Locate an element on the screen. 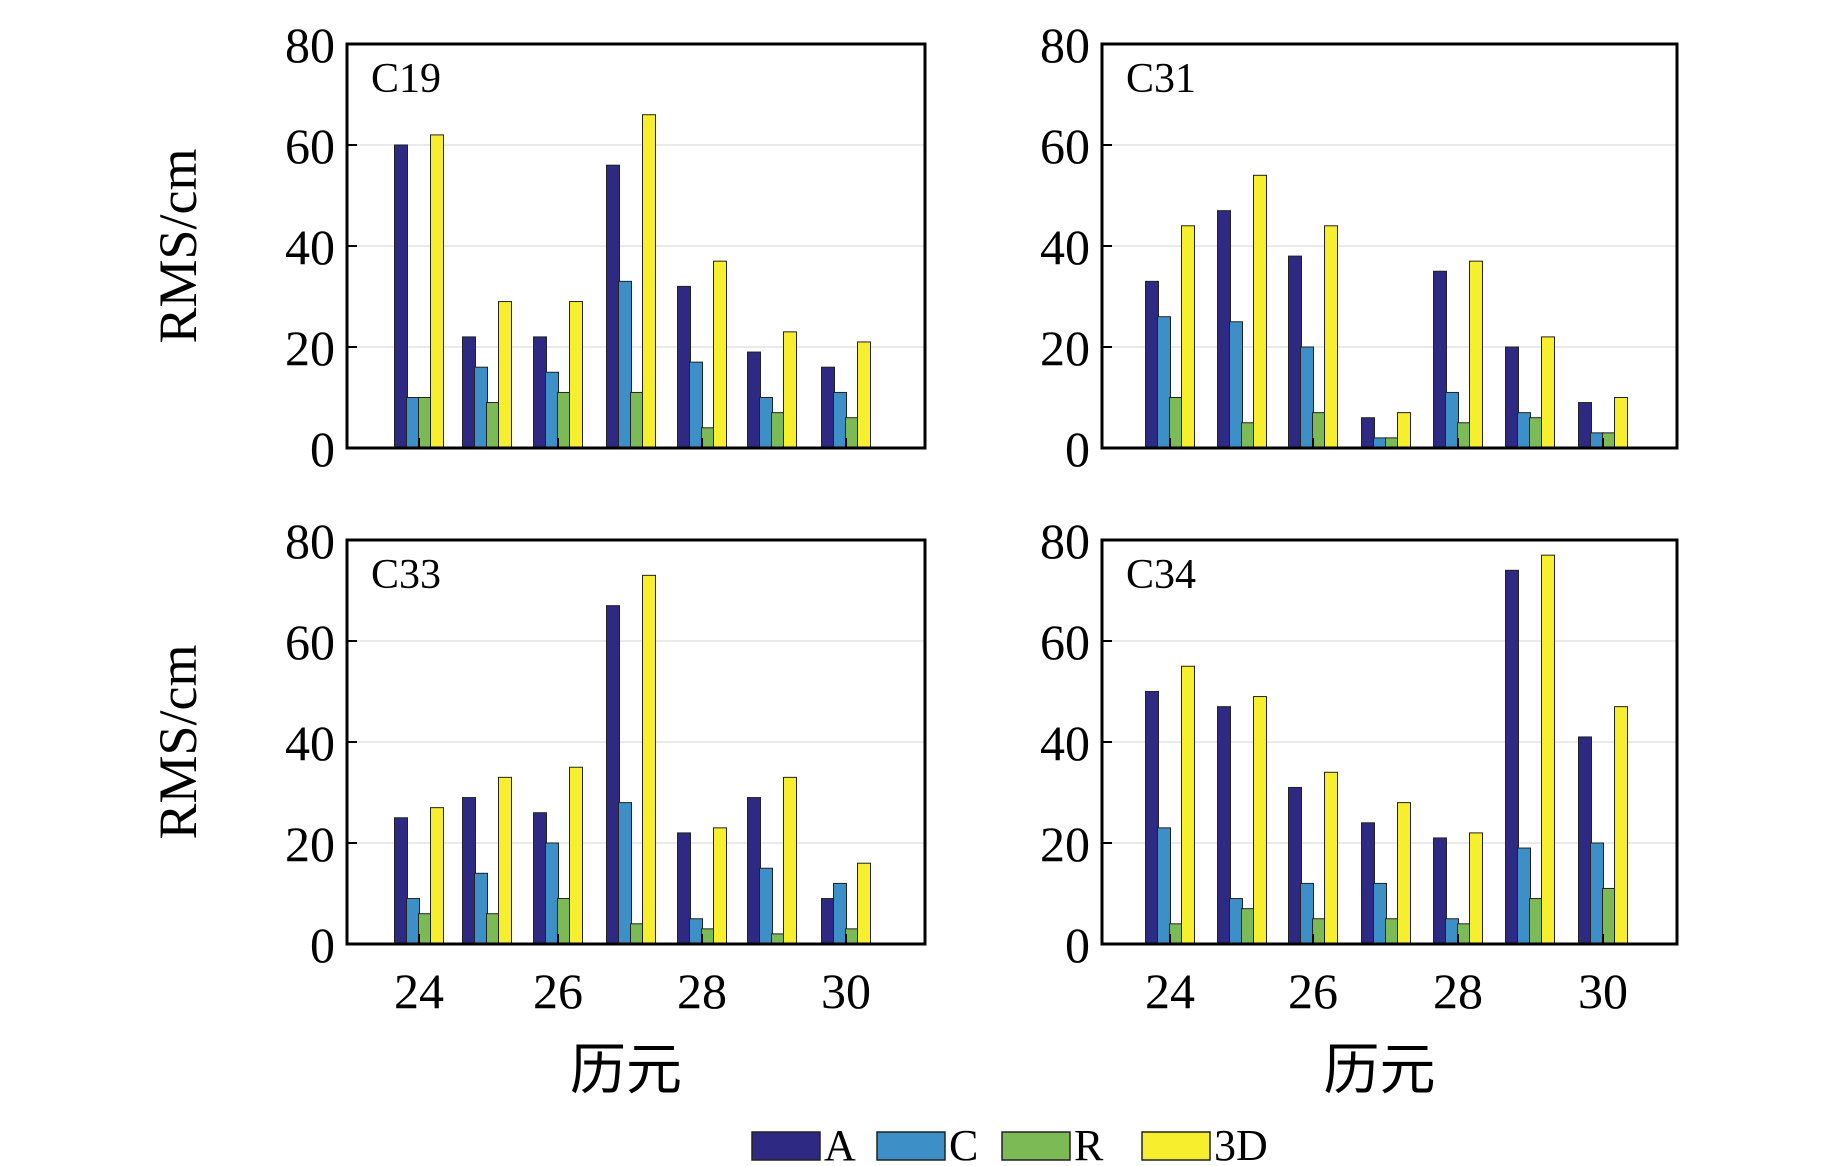 The height and width of the screenshot is (1166, 1843). legend-item-a: A is located at coordinates (803, 1143).